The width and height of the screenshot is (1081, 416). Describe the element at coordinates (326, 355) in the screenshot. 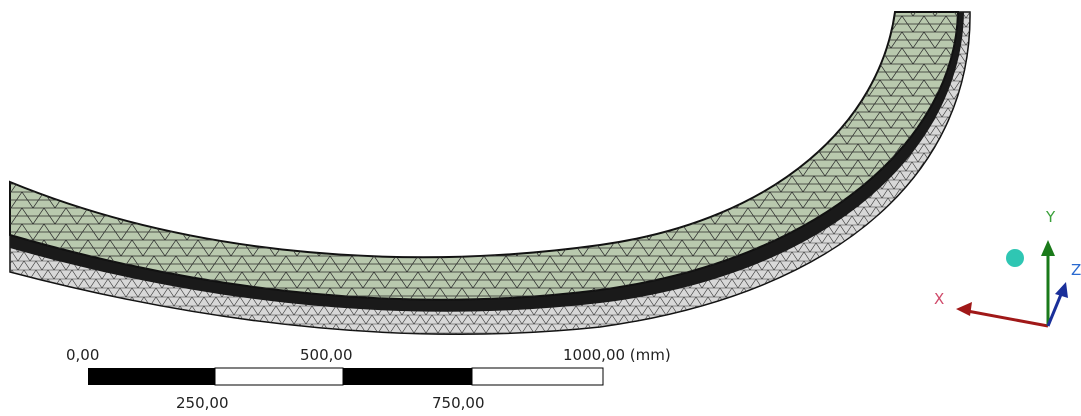

I see `scale-label: 500,00` at that location.